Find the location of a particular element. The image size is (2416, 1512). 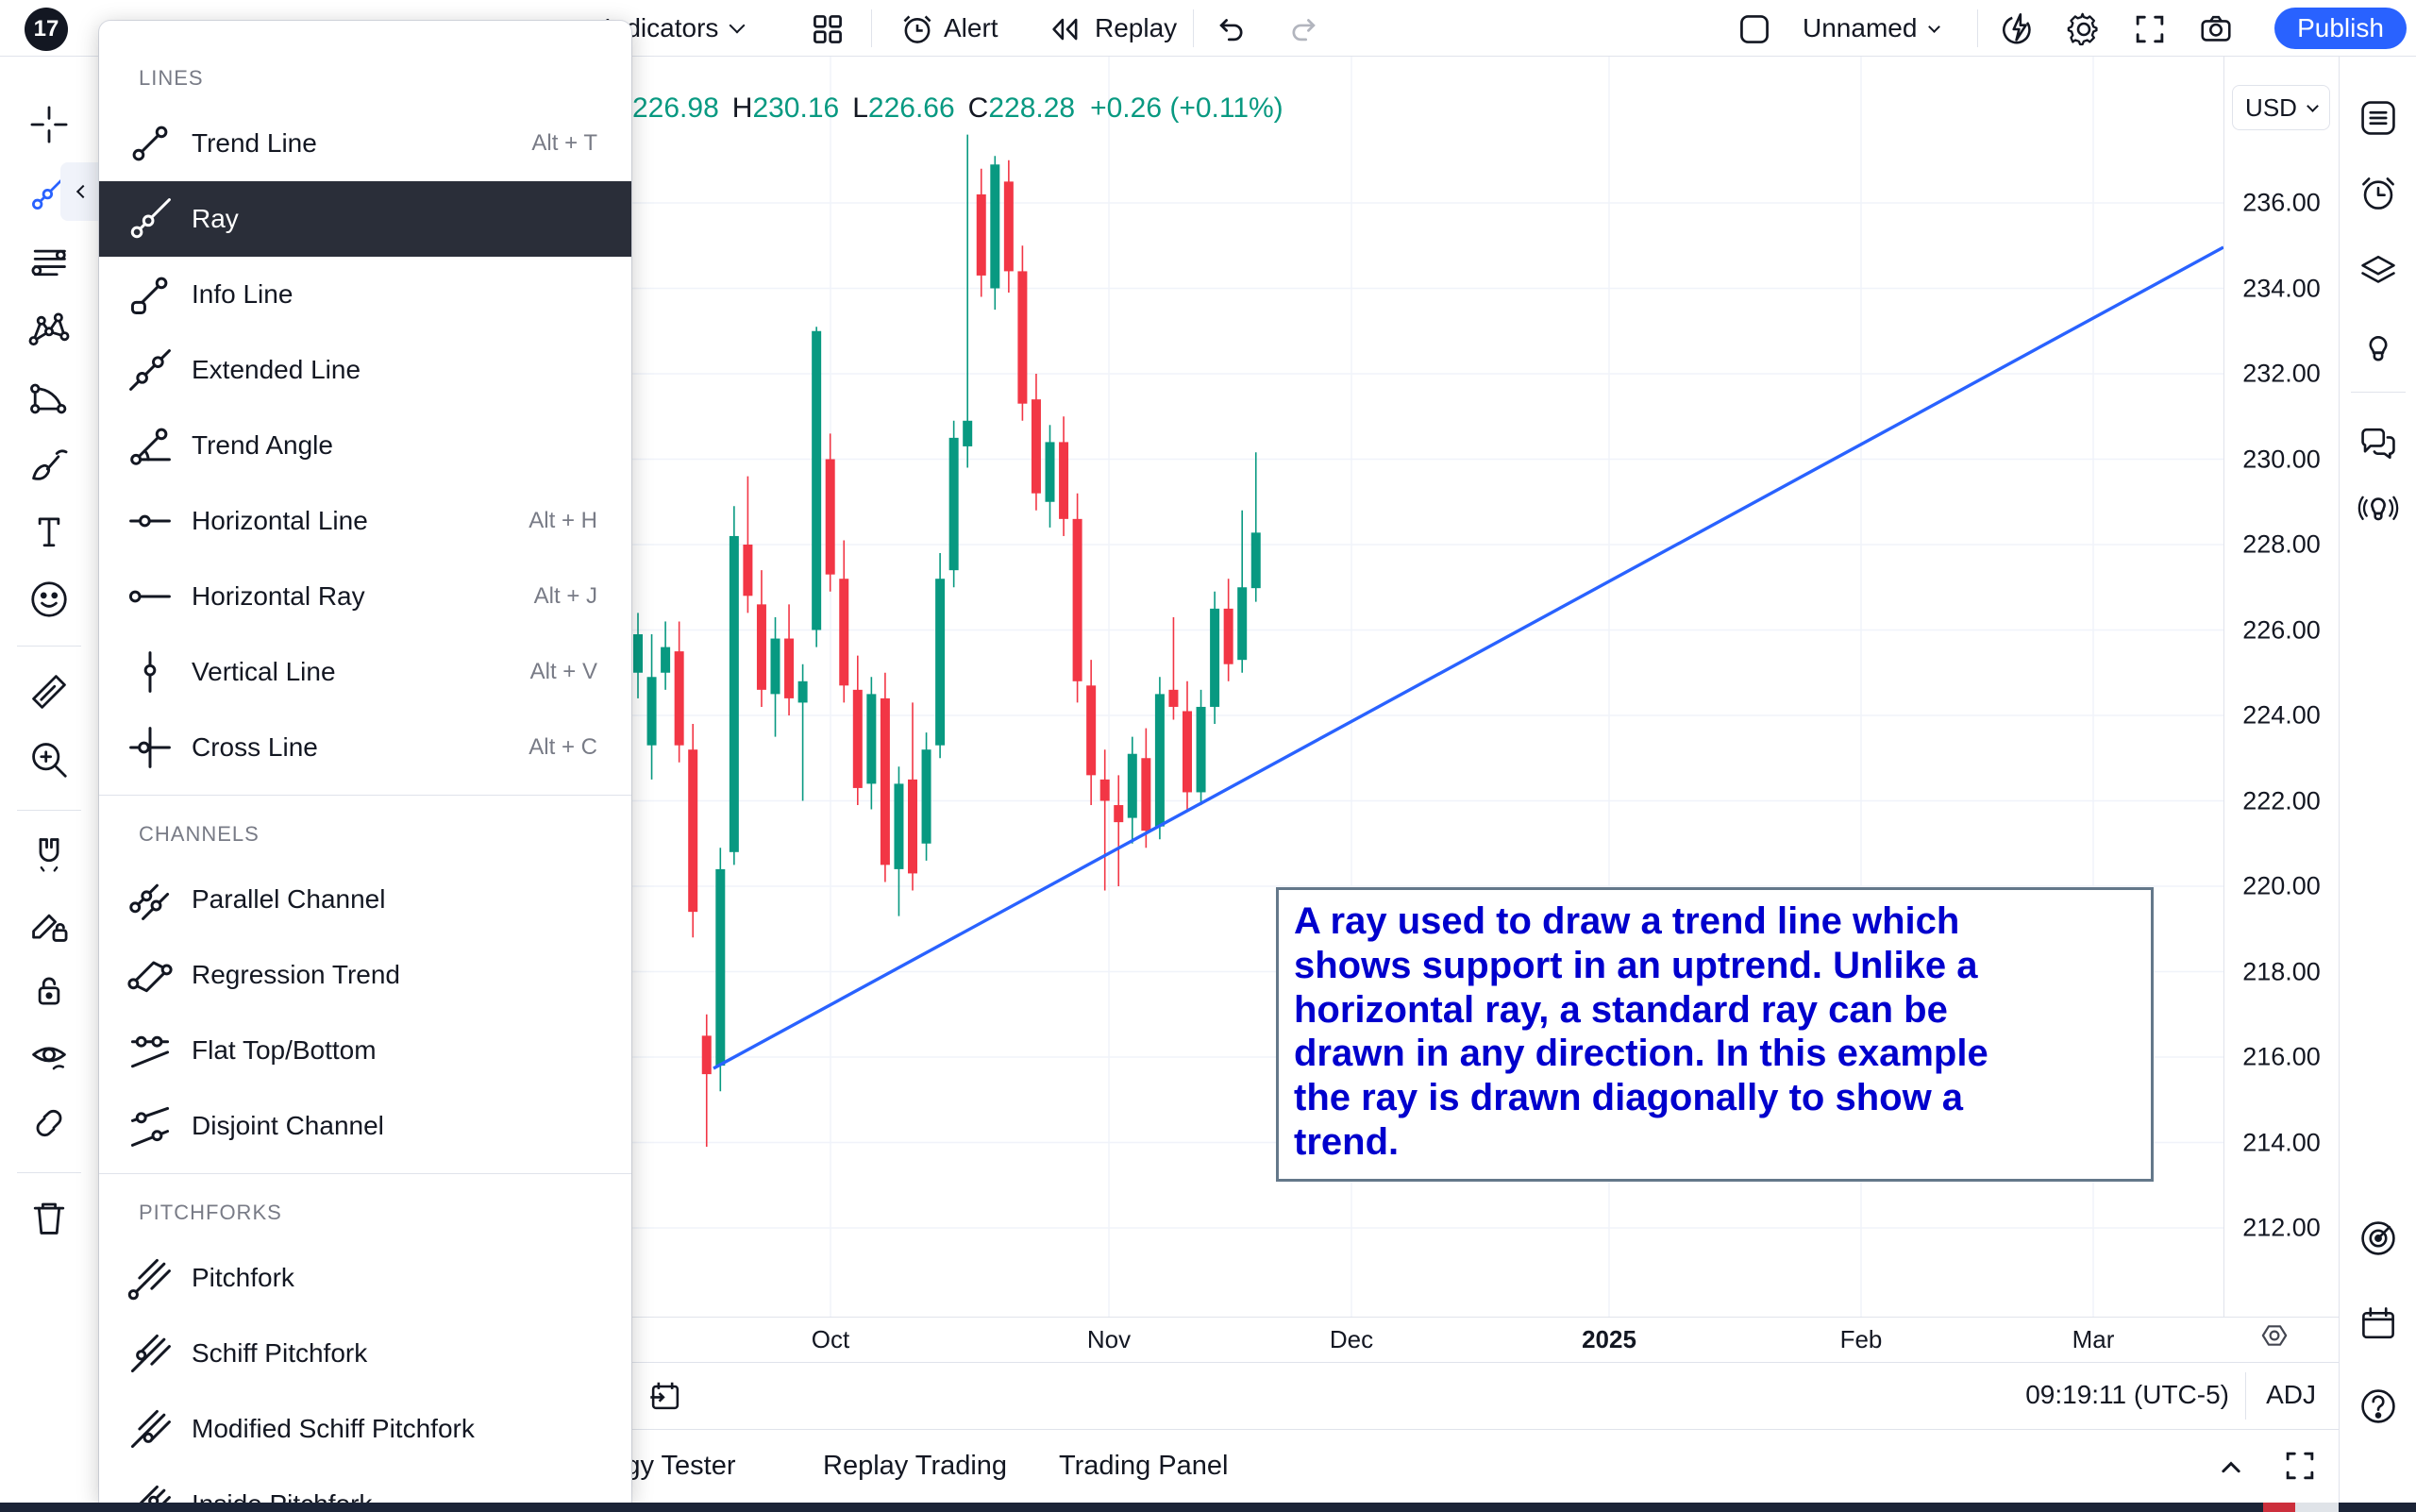

menu-item-label: Trend Line is located at coordinates (254, 143).